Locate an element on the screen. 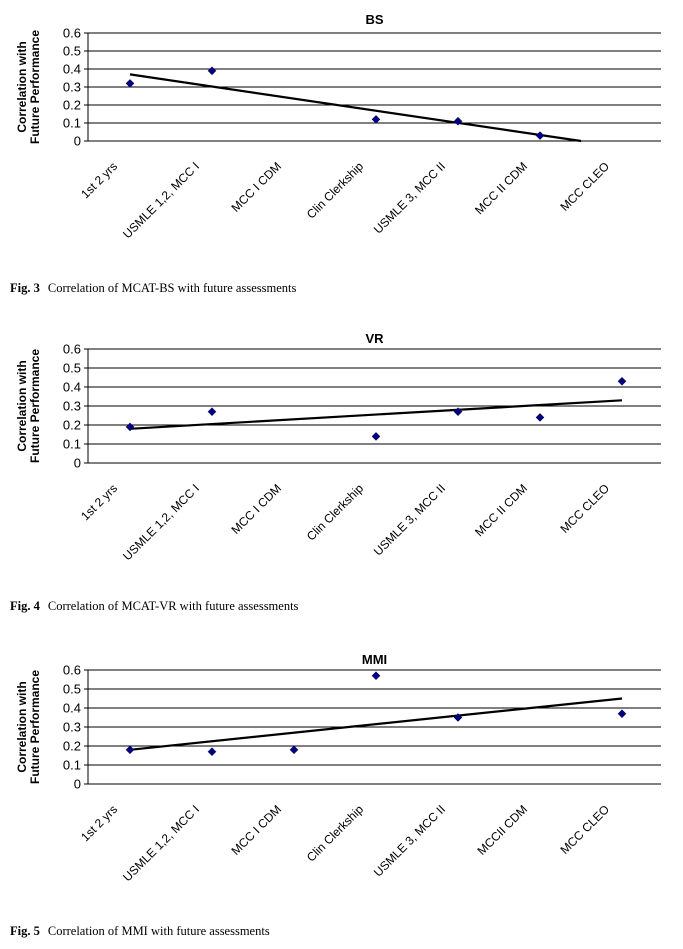 The height and width of the screenshot is (949, 683). chart-title: VR is located at coordinates (374, 338).